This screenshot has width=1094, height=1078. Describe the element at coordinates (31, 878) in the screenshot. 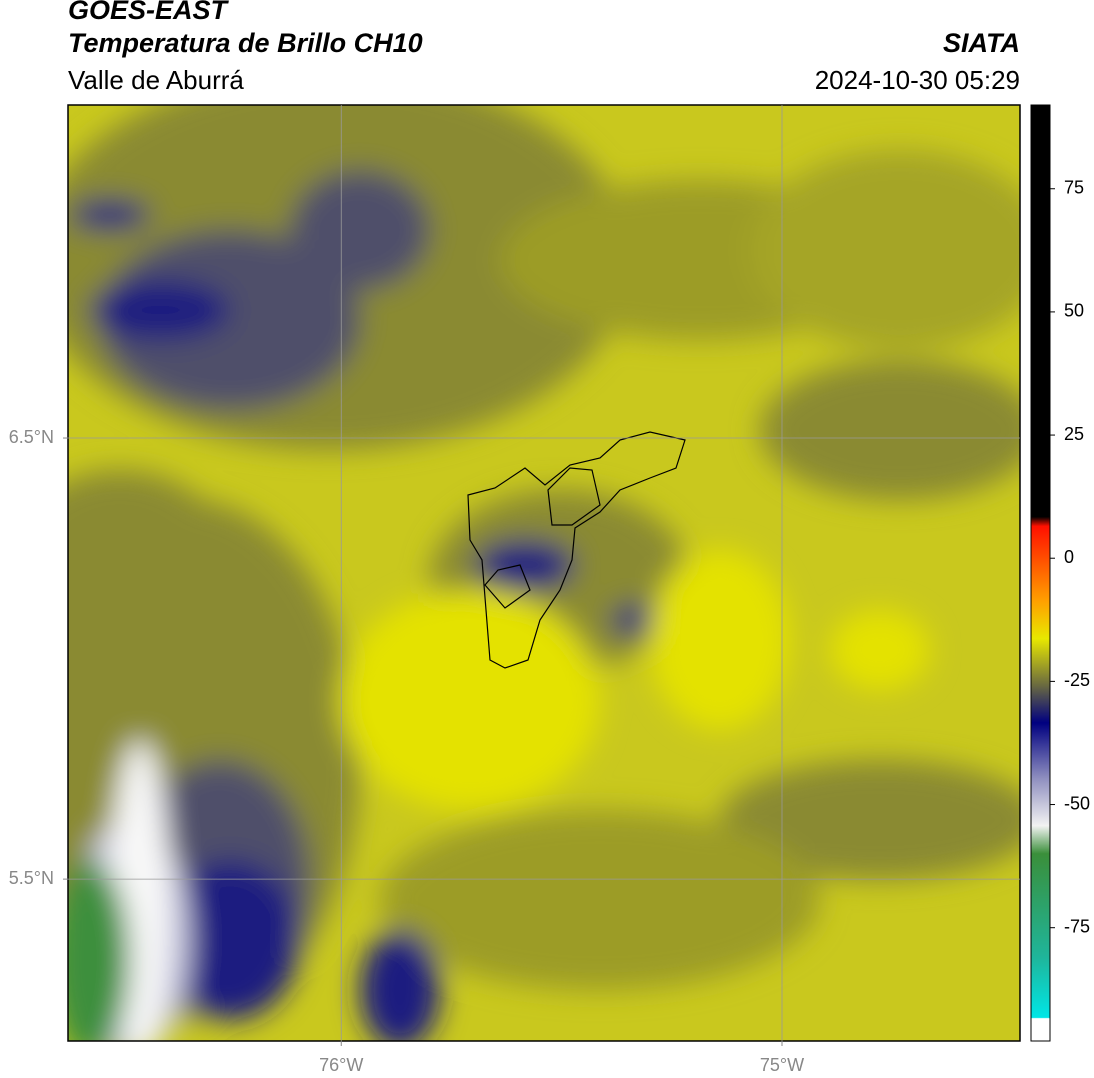

I see `y-tick-label: 5.5°N` at that location.